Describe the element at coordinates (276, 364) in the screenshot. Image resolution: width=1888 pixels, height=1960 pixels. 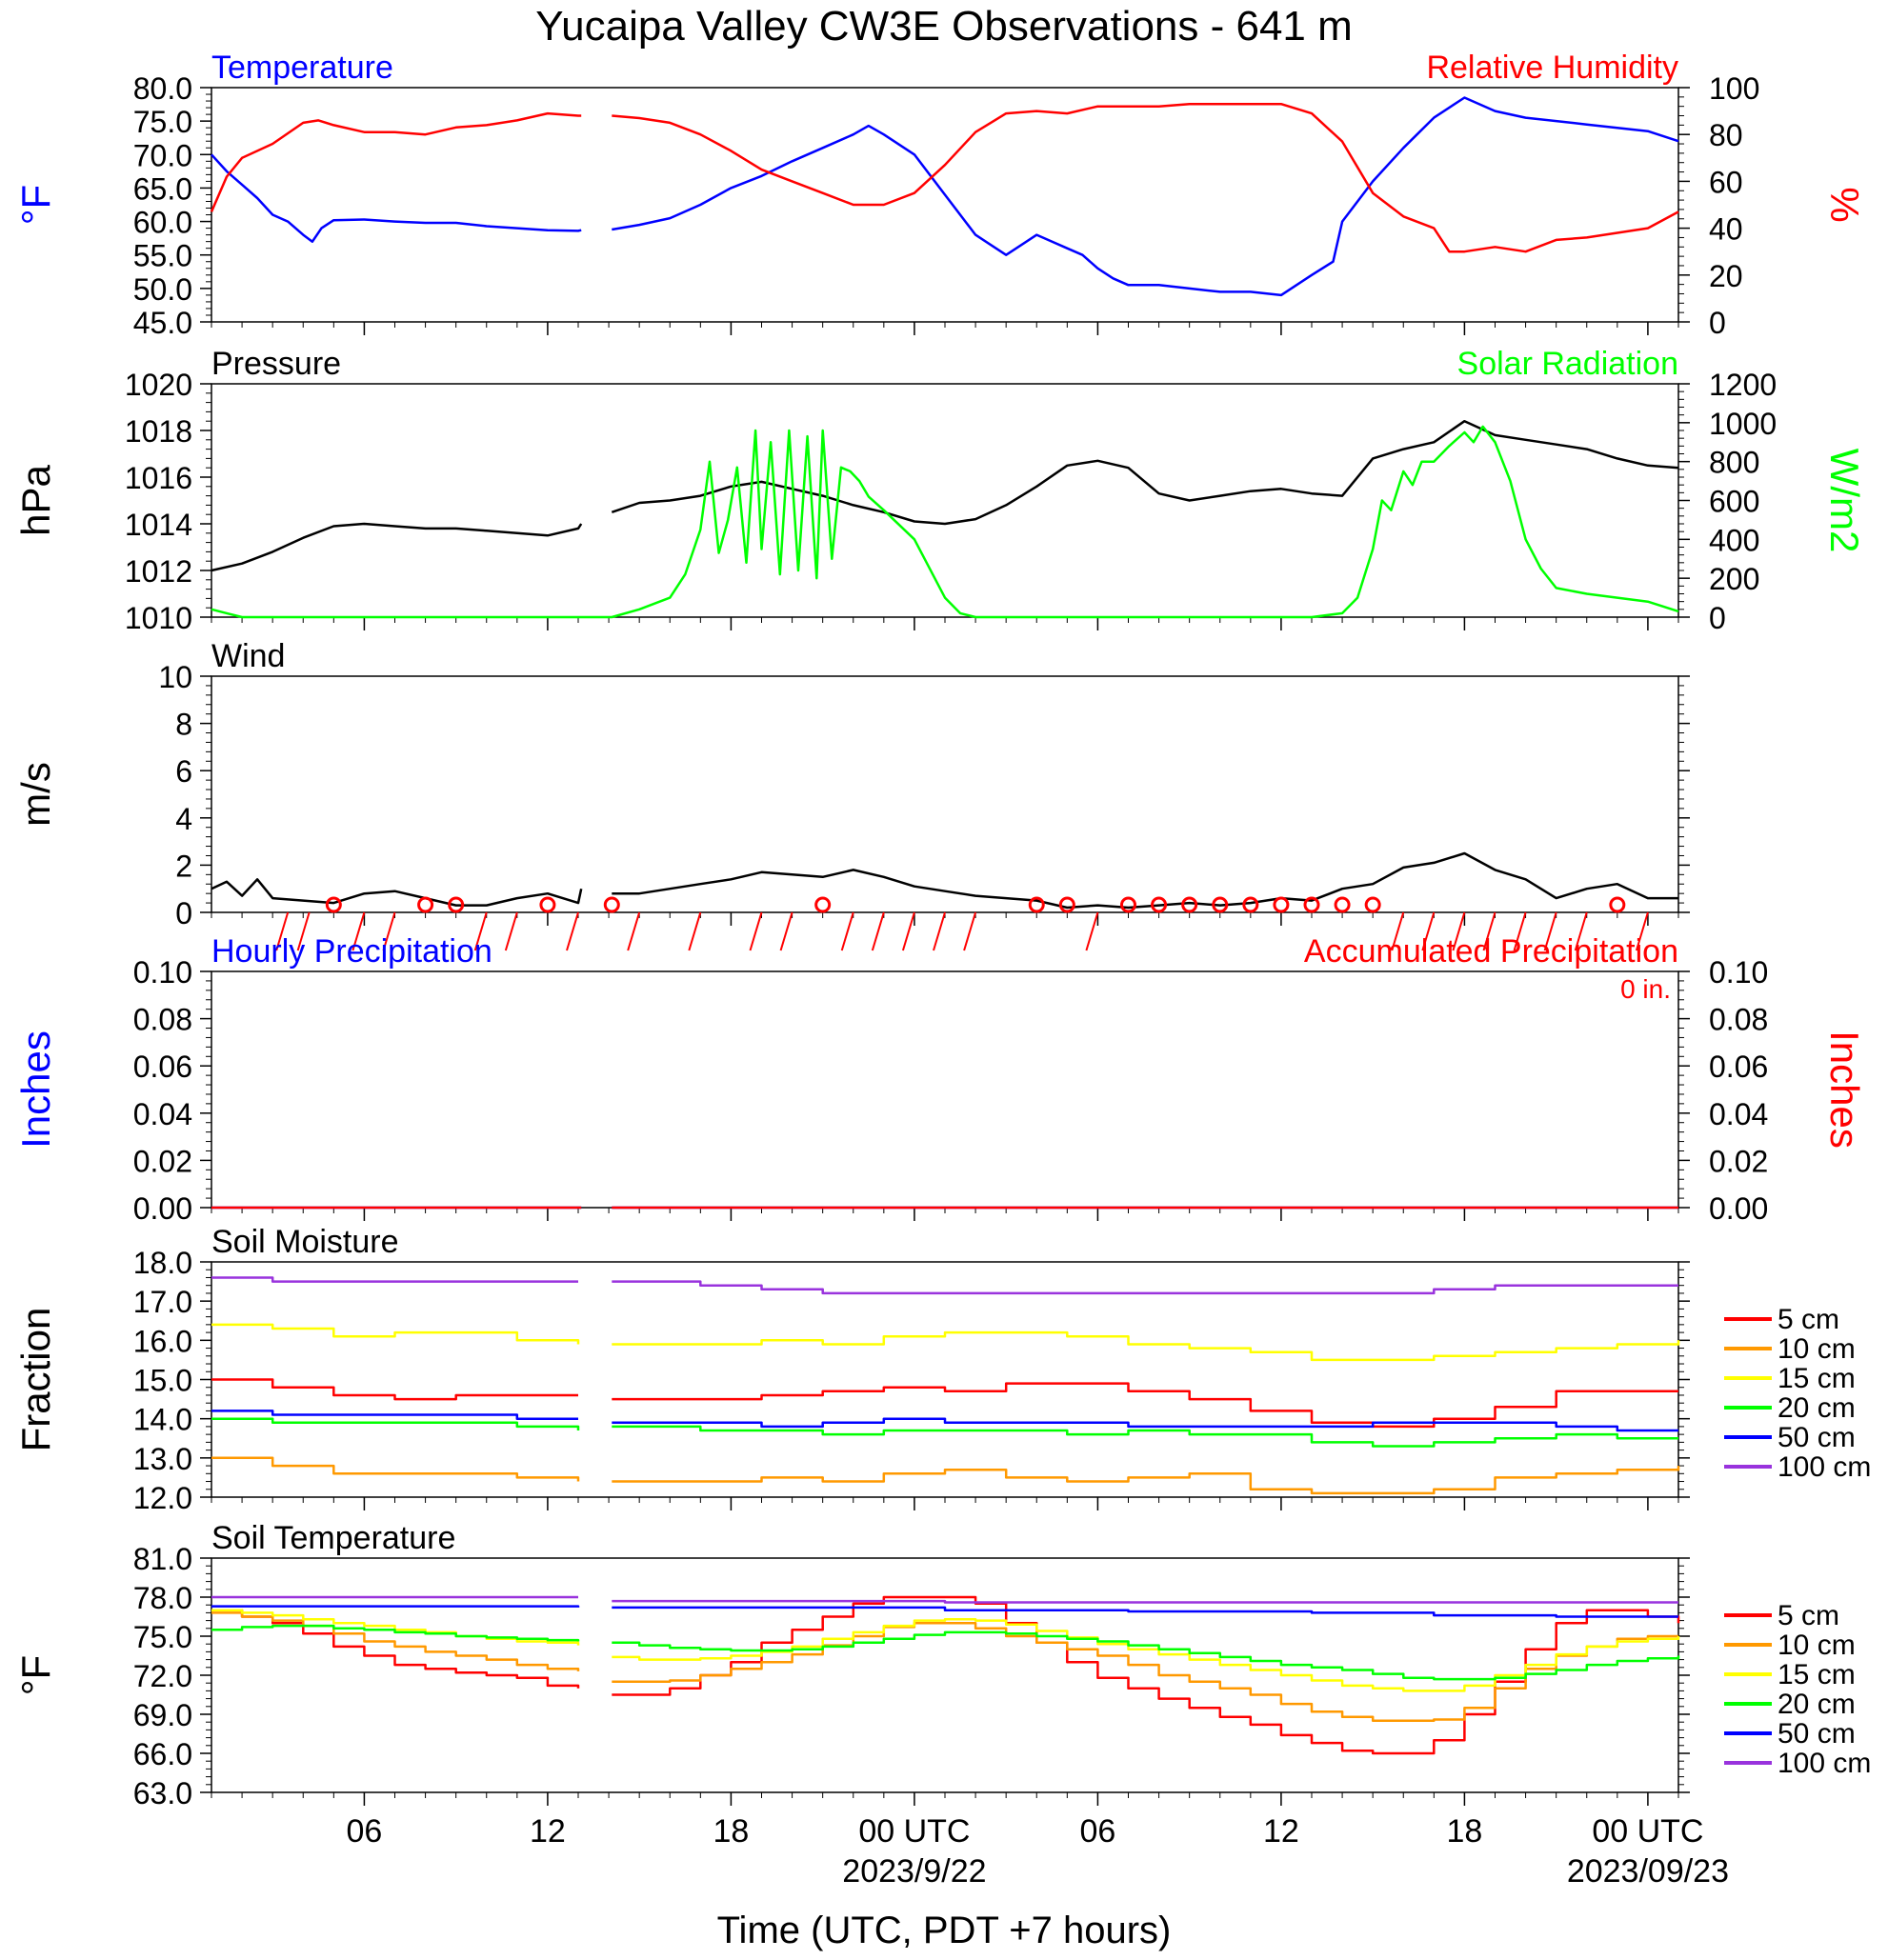
I see `panel-title-left: Pressure` at that location.